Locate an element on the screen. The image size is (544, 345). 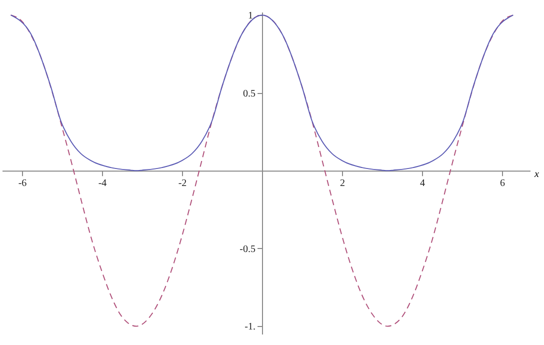
x-tick-label: -4 is located at coordinates (102, 184).